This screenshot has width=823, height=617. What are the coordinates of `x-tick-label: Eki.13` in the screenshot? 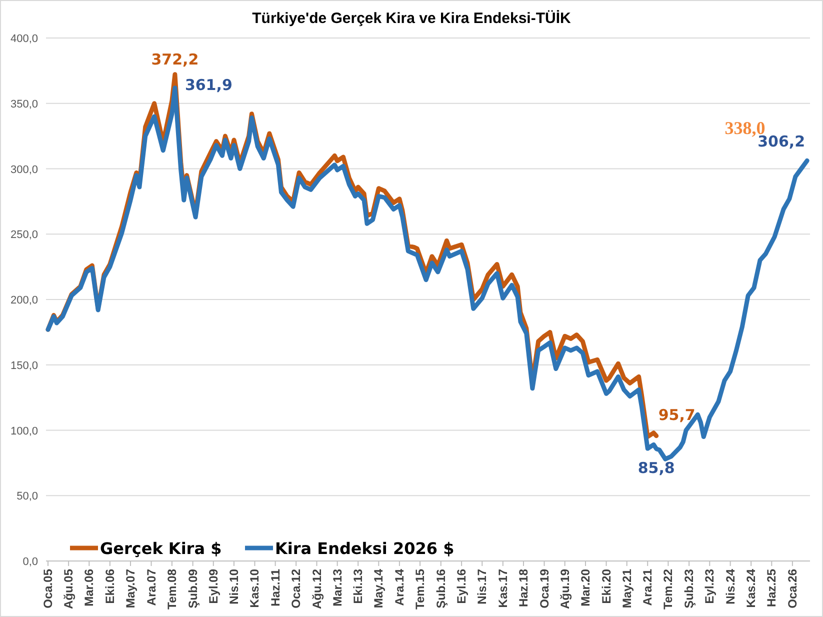 It's located at (358, 586).